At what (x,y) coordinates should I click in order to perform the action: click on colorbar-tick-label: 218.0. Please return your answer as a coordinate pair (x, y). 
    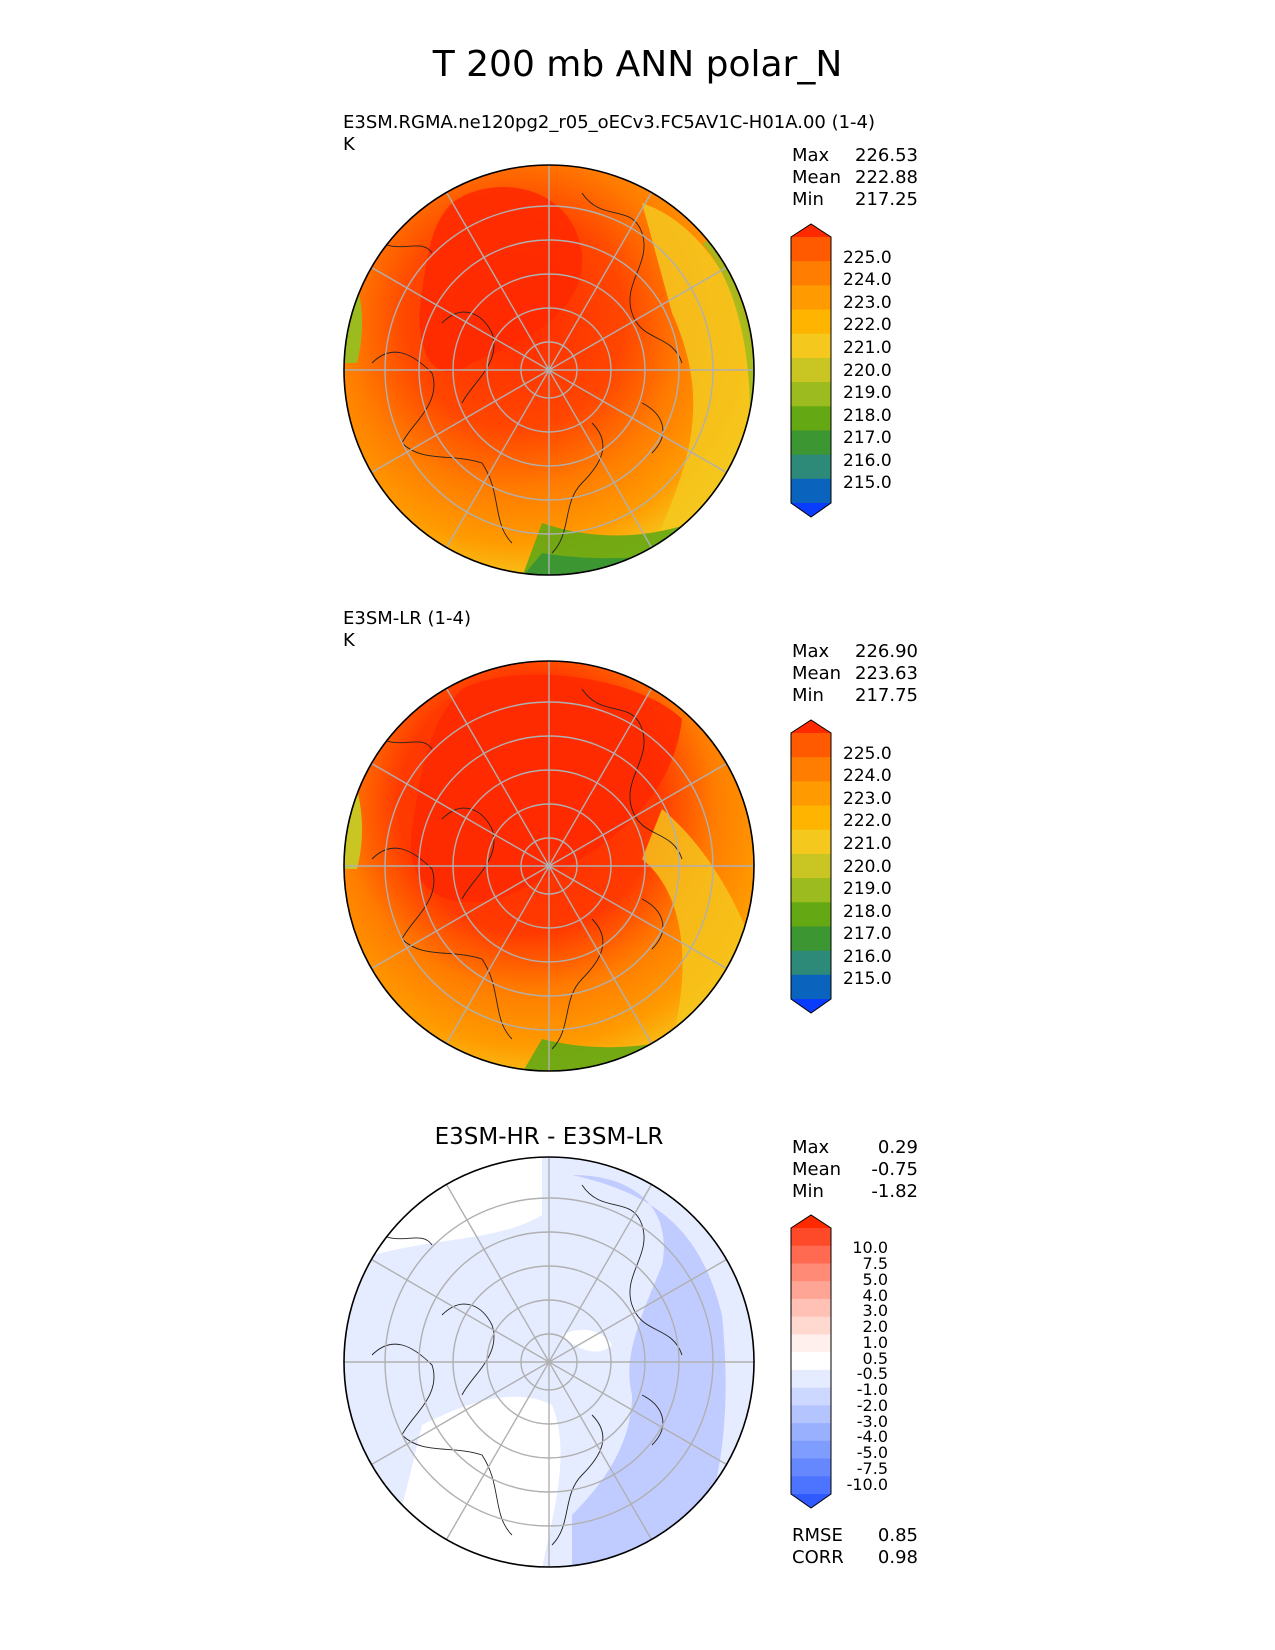
    Looking at the image, I should click on (867, 912).